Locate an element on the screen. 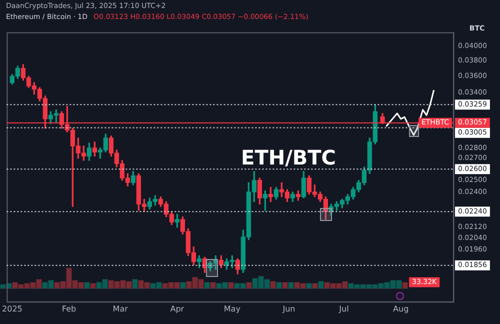 Image resolution: width=500 pixels, height=324 pixels. bar is located at coordinates (135, 283).